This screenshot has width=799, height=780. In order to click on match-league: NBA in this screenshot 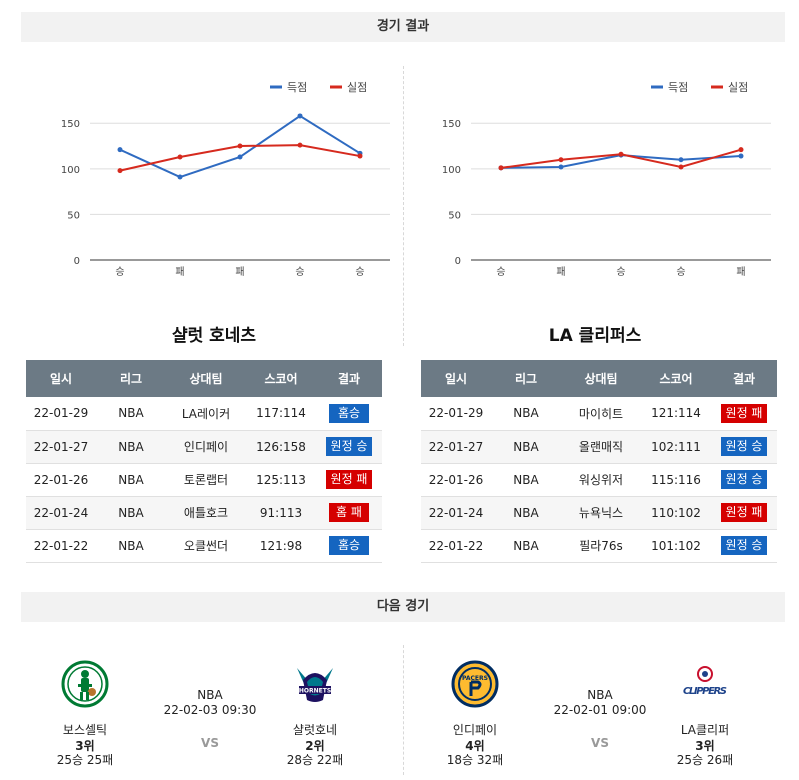, I will do `click(210, 695)`.